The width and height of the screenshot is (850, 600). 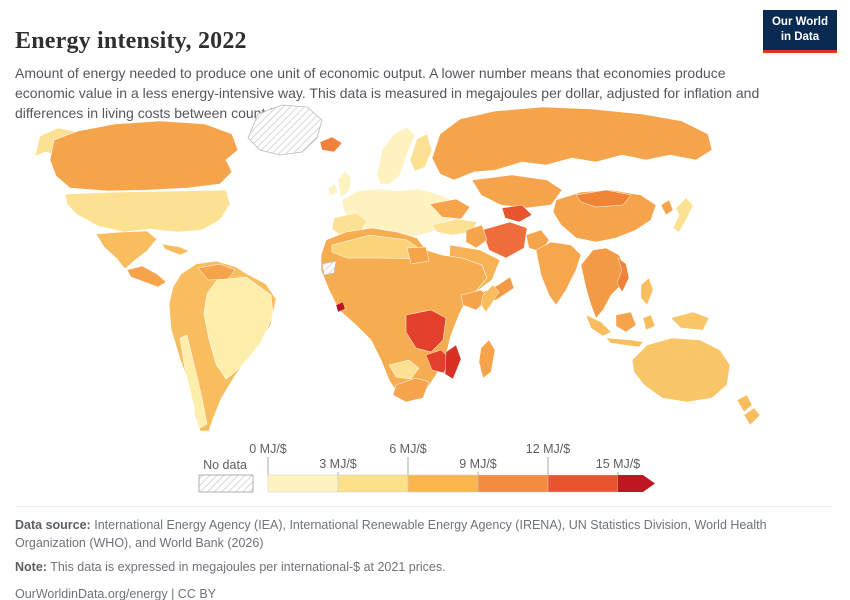 What do you see at coordinates (504, 240) in the screenshot?
I see `country-iran` at bounding box center [504, 240].